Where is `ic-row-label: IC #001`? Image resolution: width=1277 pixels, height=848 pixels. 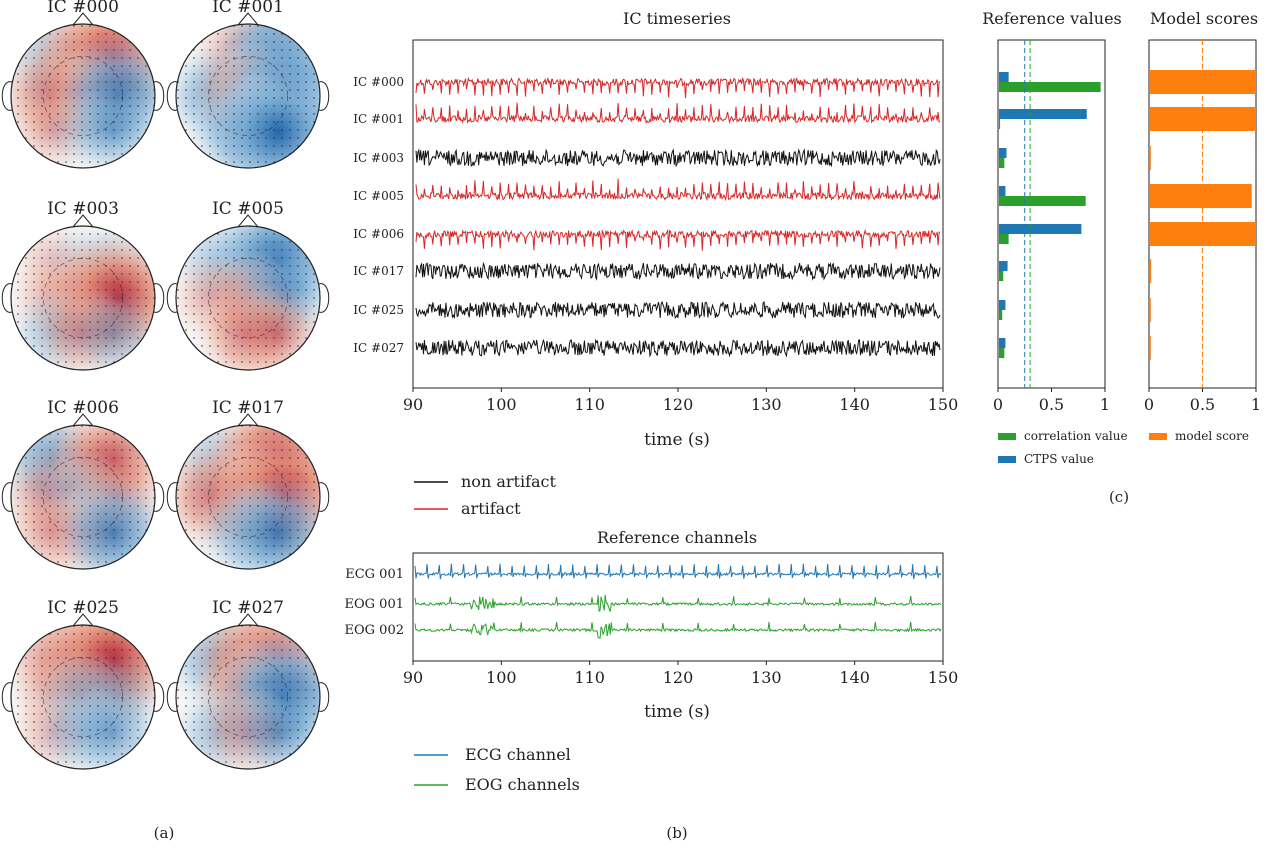
ic-row-label: IC #001 is located at coordinates (378, 119).